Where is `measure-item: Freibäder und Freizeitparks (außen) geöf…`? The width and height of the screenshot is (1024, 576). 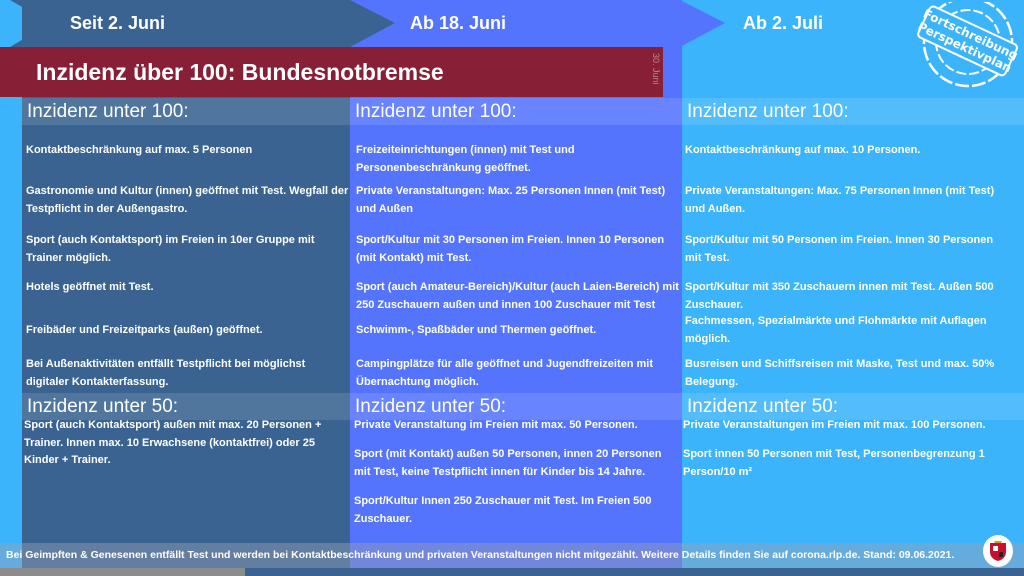 measure-item: Freibäder und Freizeitparks (außen) geöf… is located at coordinates (144, 330).